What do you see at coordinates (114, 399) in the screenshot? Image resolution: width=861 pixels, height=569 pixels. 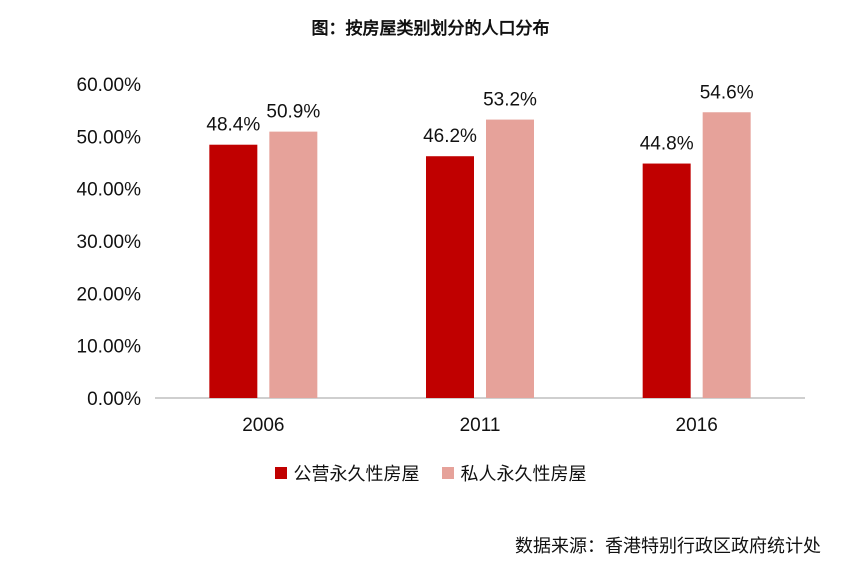 I see `y-tick-label: 0.00%` at bounding box center [114, 399].